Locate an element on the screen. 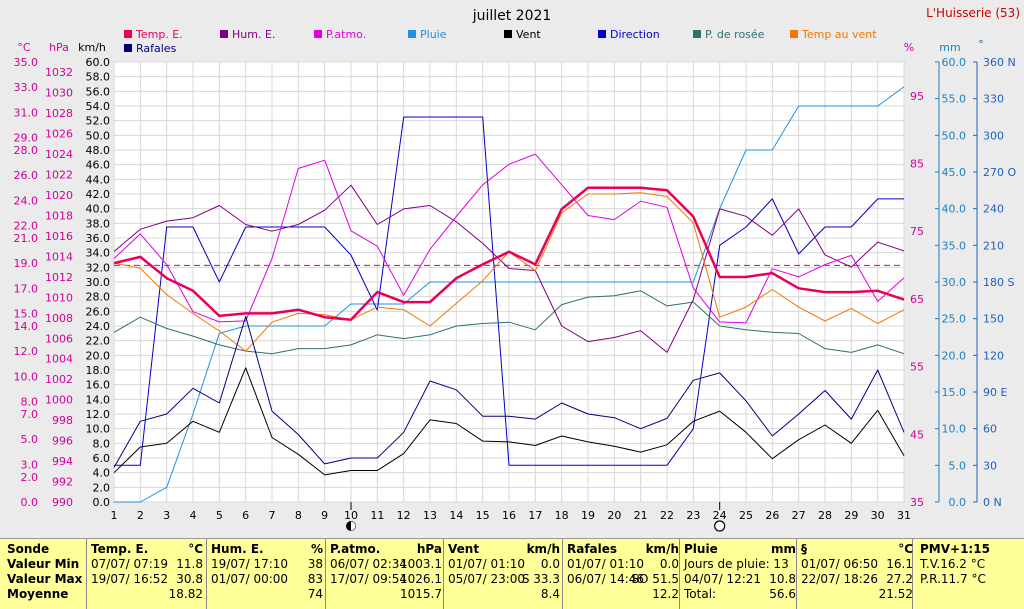  max-value: S 33.3 is located at coordinates (540, 579).